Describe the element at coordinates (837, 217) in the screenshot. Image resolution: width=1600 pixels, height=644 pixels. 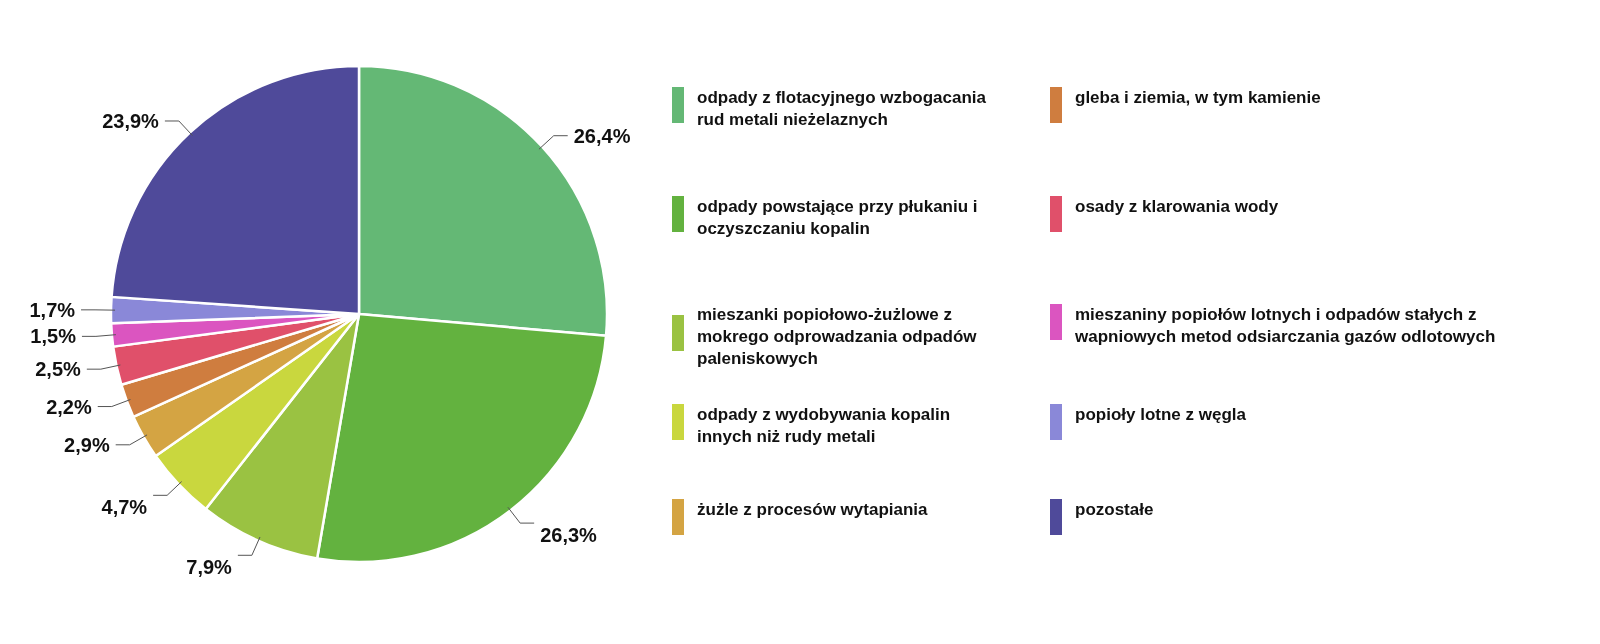
I see `legend-label: odpady powstające przy płukaniu i oczyszczaniu kopalin` at that location.